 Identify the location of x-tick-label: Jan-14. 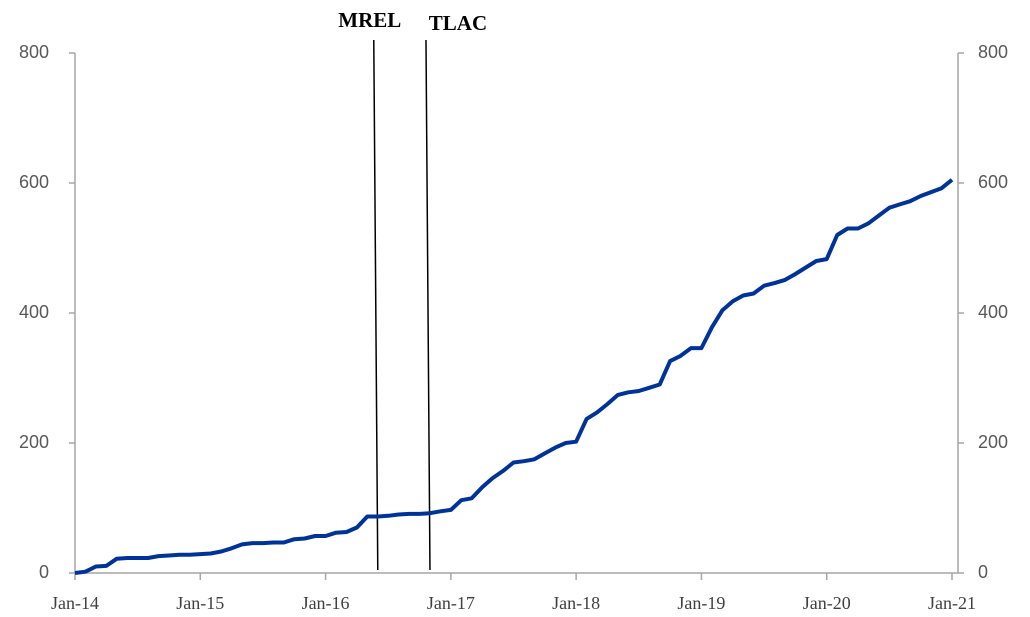
(75, 603).